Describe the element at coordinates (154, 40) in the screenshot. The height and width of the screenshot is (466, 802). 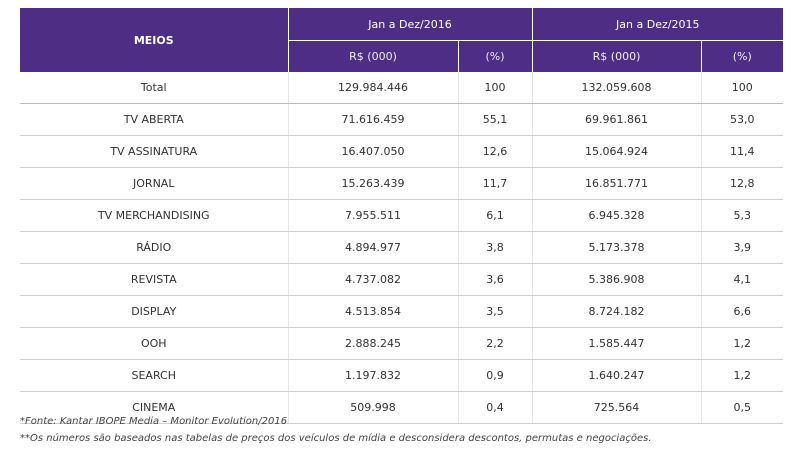
I see `header-meios: MEIOS` at that location.